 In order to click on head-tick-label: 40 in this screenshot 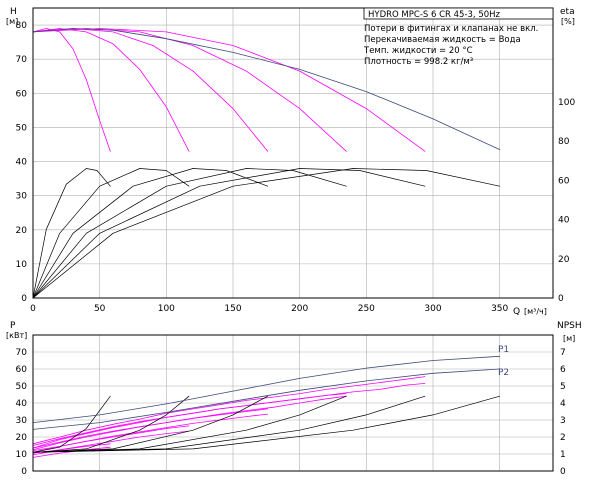, I will do `click(22, 163)`.